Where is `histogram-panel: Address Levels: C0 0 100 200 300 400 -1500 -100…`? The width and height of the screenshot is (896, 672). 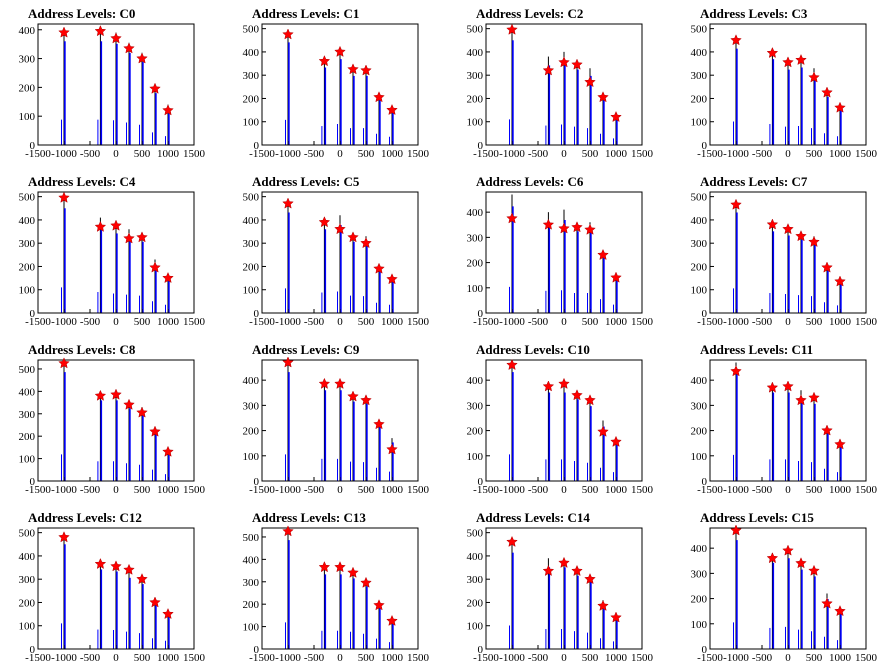
histogram-panel: Address Levels: C0 0 100 200 300 400 -1500 -100… is located at coordinates (112, 84).